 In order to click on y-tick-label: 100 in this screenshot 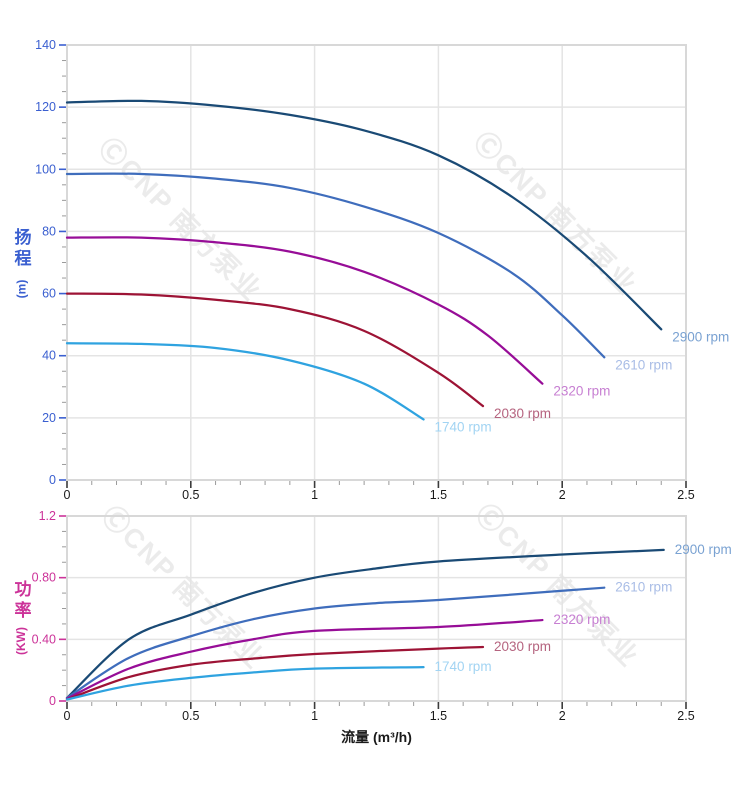, I will do `click(45, 169)`.